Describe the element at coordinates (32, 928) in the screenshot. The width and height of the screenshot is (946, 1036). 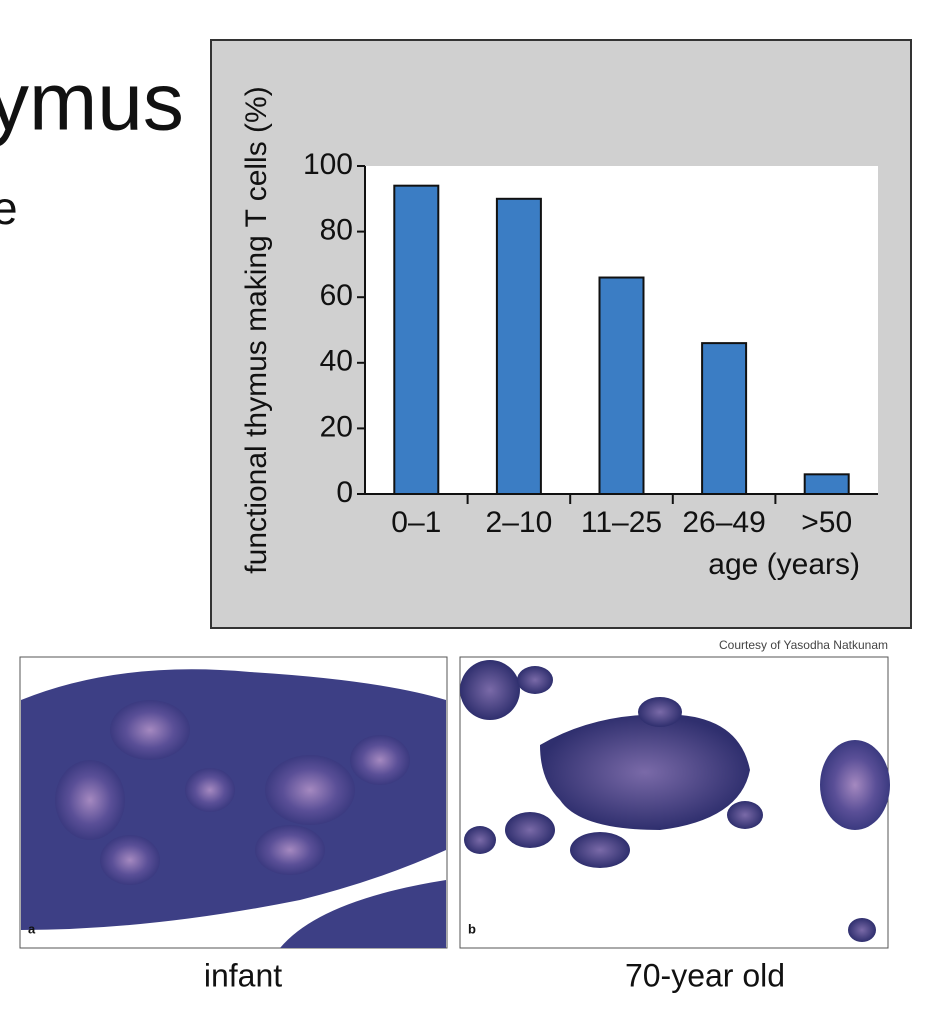
I see `panel-letter: a` at that location.